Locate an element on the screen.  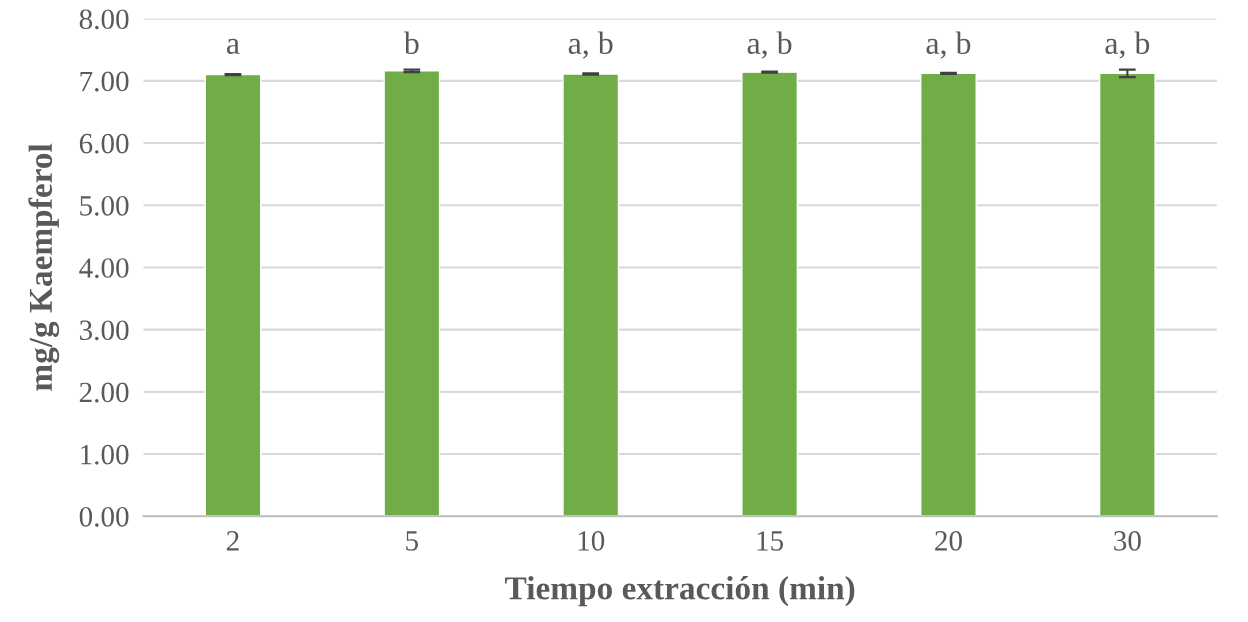
y-tick-label: 4.00 is located at coordinates (104, 268).